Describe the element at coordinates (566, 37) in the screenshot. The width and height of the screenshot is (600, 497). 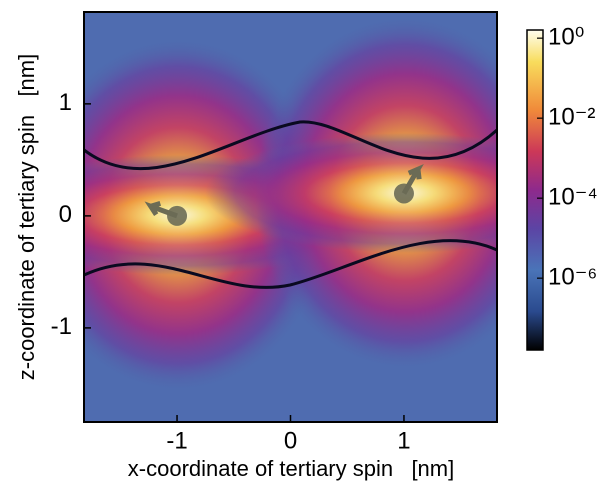
I see `colorbar-tick-label: 10⁰` at that location.